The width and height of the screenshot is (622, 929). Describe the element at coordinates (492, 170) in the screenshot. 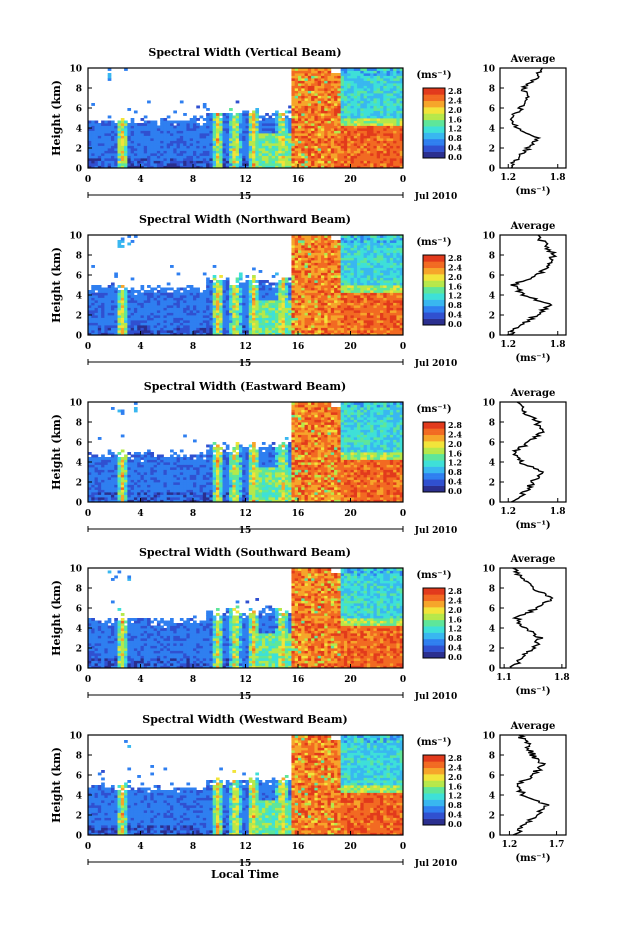

I see `profile-y-tick-label: 0` at that location.